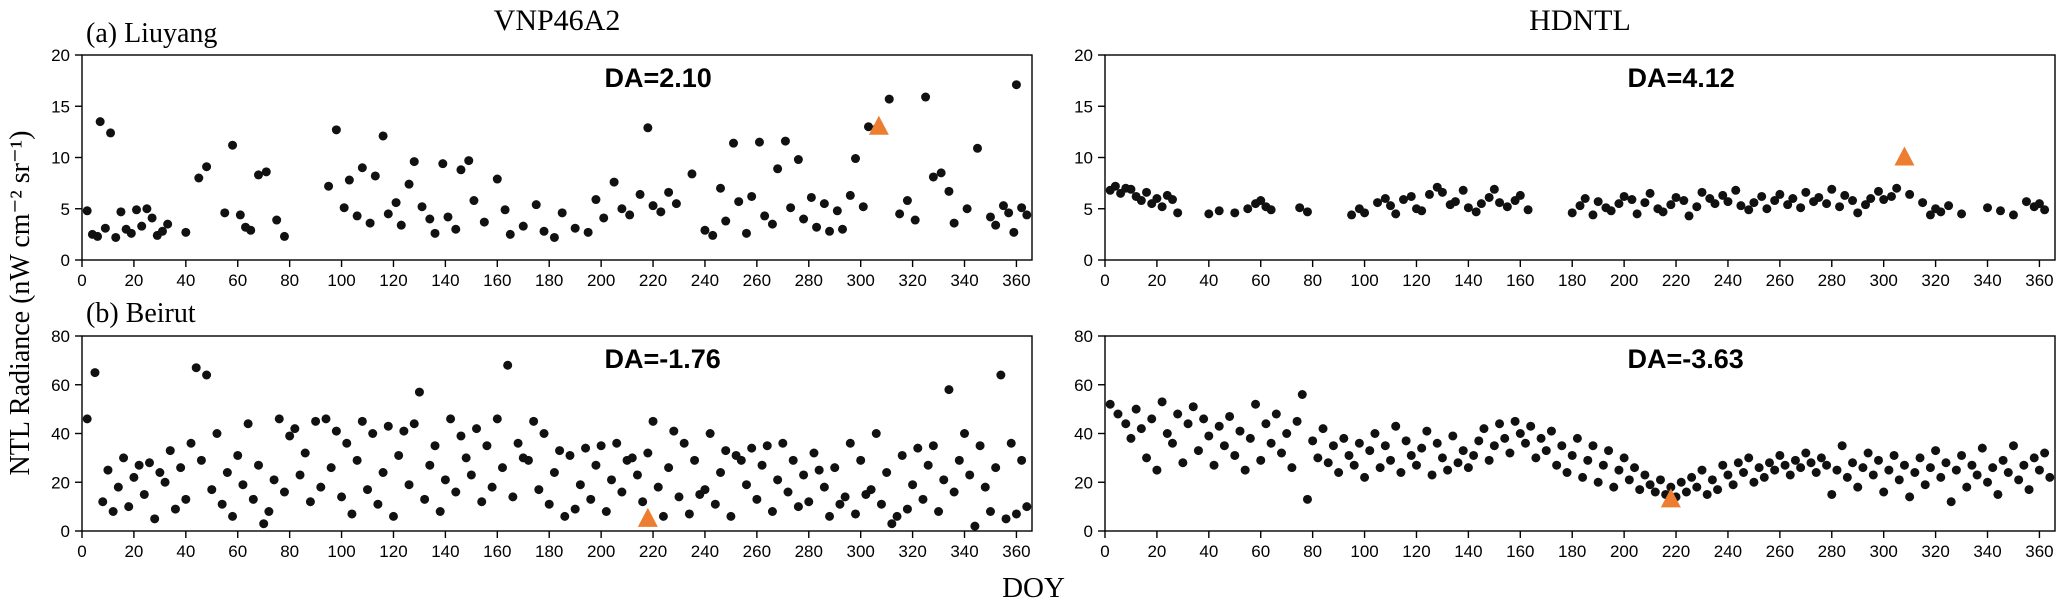  I want to click on da-annotation-beirut-vnp46a2: DA=-1.76, so click(662, 359).